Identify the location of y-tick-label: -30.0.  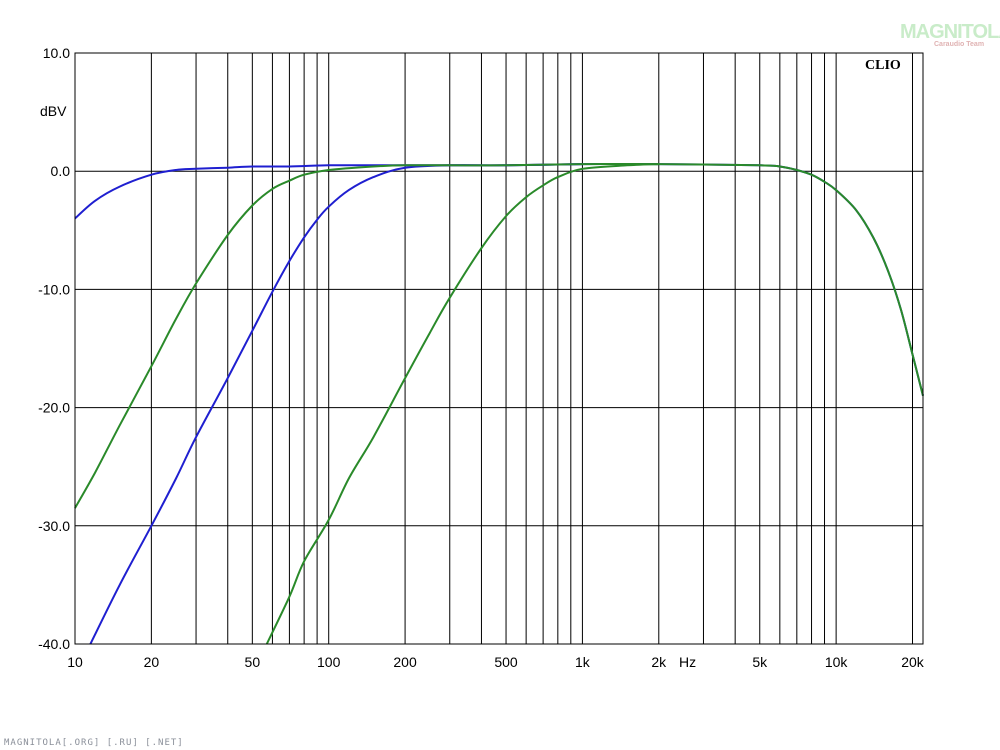
(54, 526).